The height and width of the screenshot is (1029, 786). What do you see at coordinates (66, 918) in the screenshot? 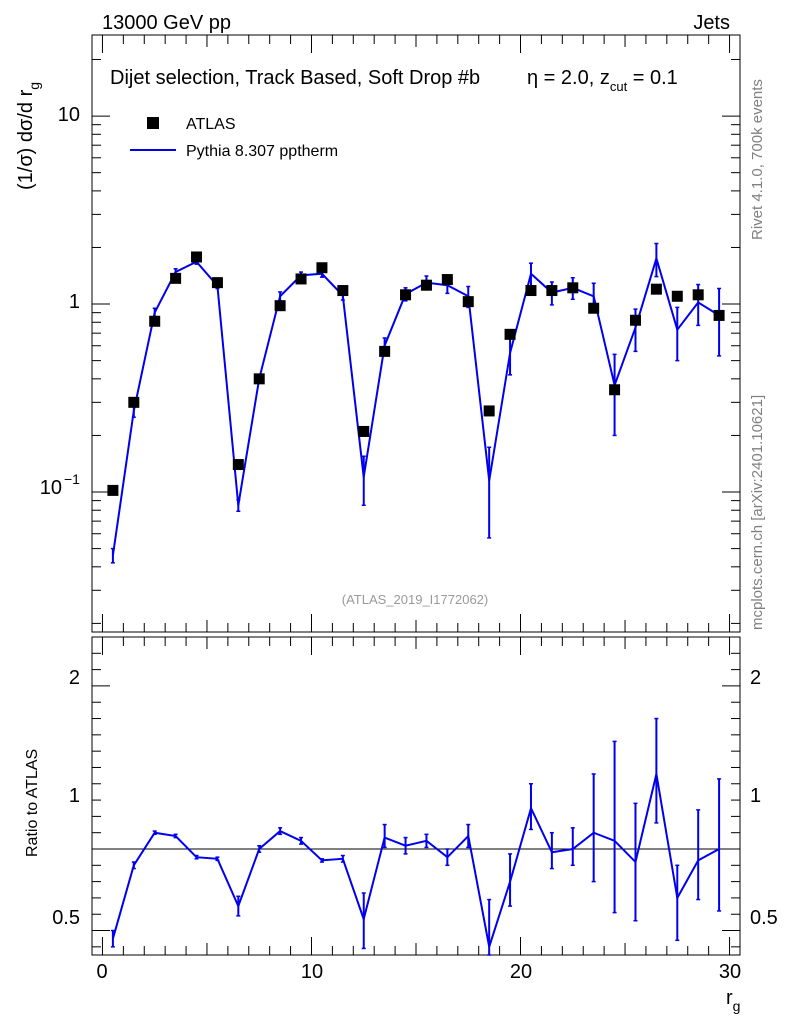
I see `ratio-ytick-label-0.5: 0.5` at bounding box center [66, 918].